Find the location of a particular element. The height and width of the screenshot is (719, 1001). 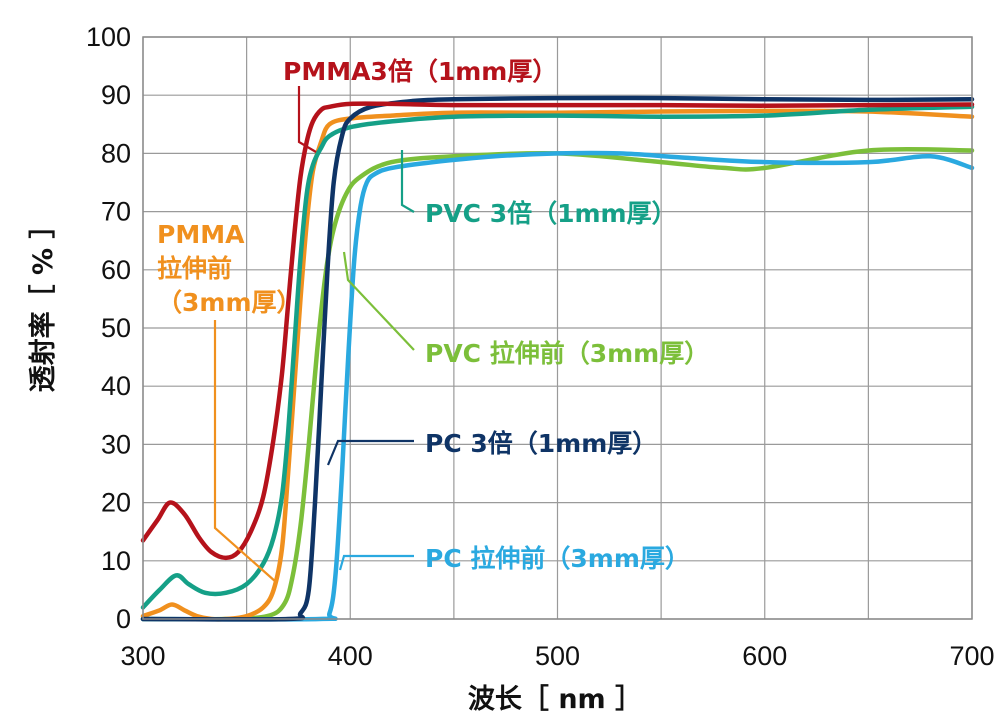

y-tick-label: 90 is located at coordinates (116, 95).